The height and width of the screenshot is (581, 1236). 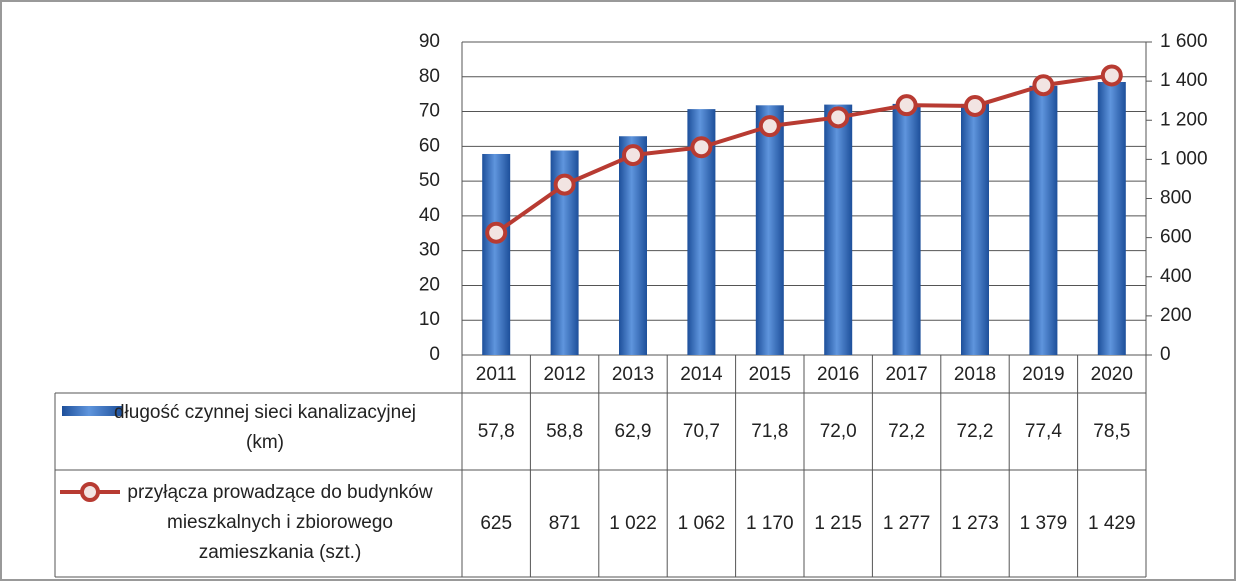 What do you see at coordinates (429, 319) in the screenshot?
I see `y-tick-label: 10` at bounding box center [429, 319].